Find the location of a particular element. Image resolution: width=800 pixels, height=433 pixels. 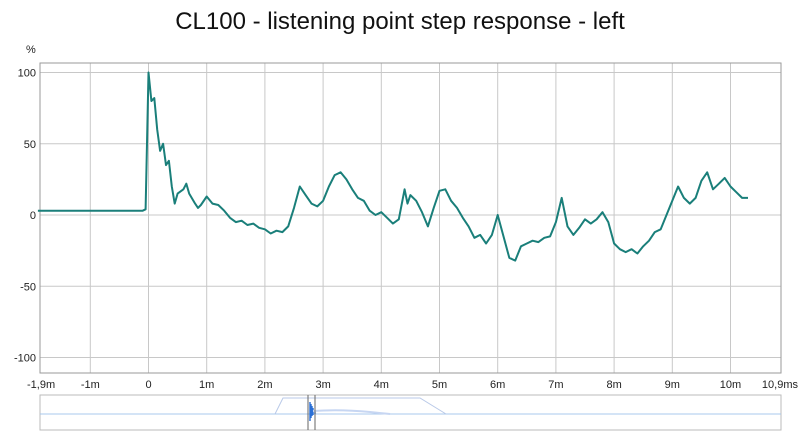

overview-envelope is located at coordinates (360, 406).